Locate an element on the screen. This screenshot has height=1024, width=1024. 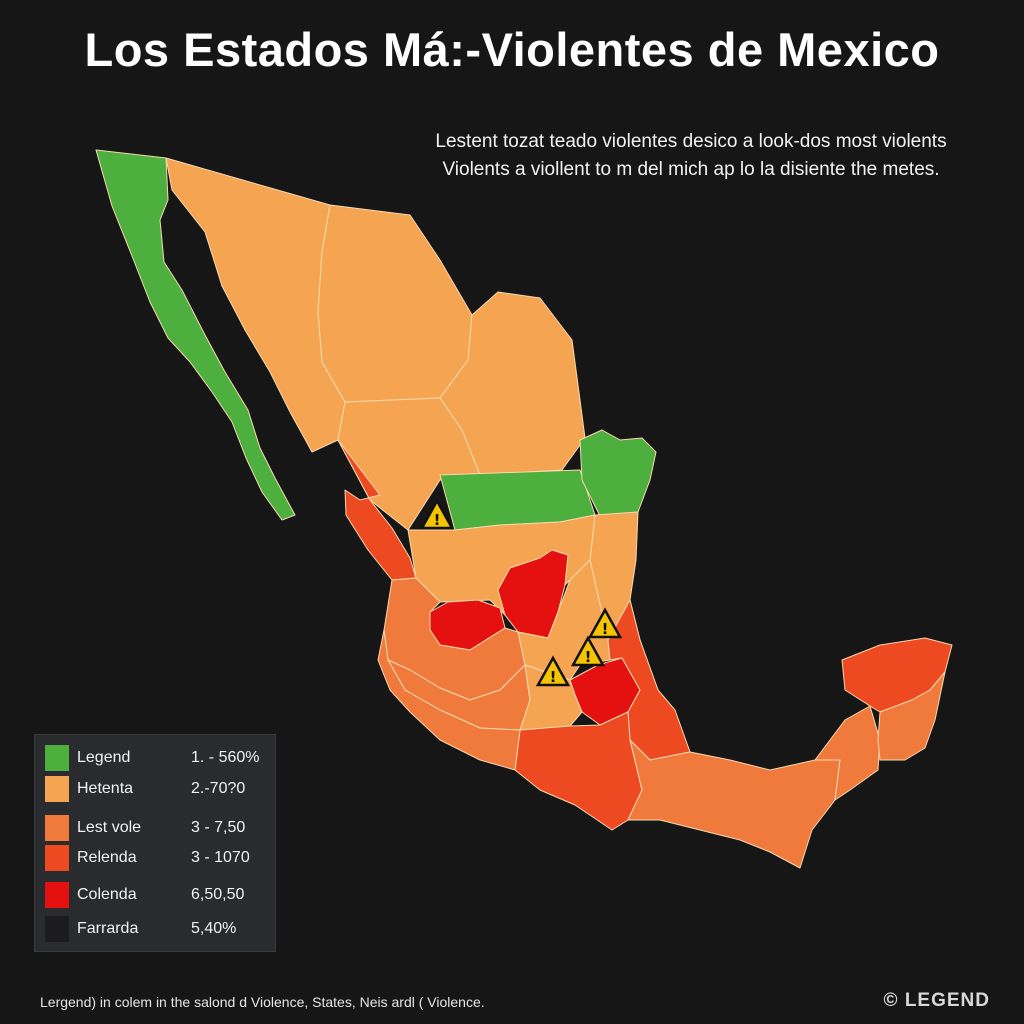
legend-label: Farrarda is located at coordinates (108, 928).